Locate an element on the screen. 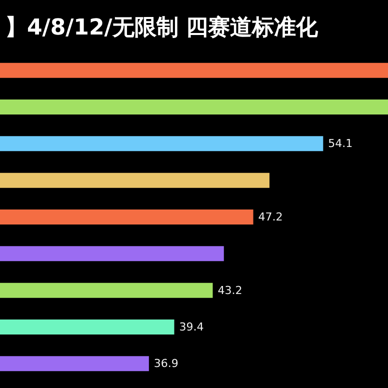 Image resolution: width=388 pixels, height=388 pixels. data-label: 39.4 is located at coordinates (191, 327).